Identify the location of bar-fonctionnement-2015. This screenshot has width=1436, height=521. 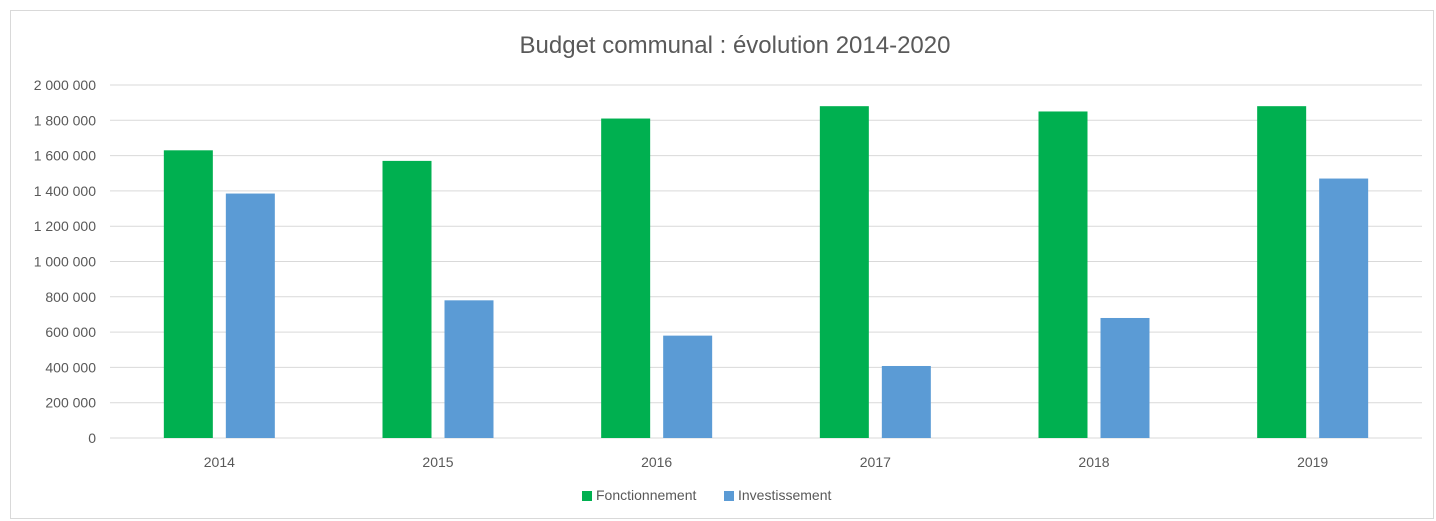
(407, 299).